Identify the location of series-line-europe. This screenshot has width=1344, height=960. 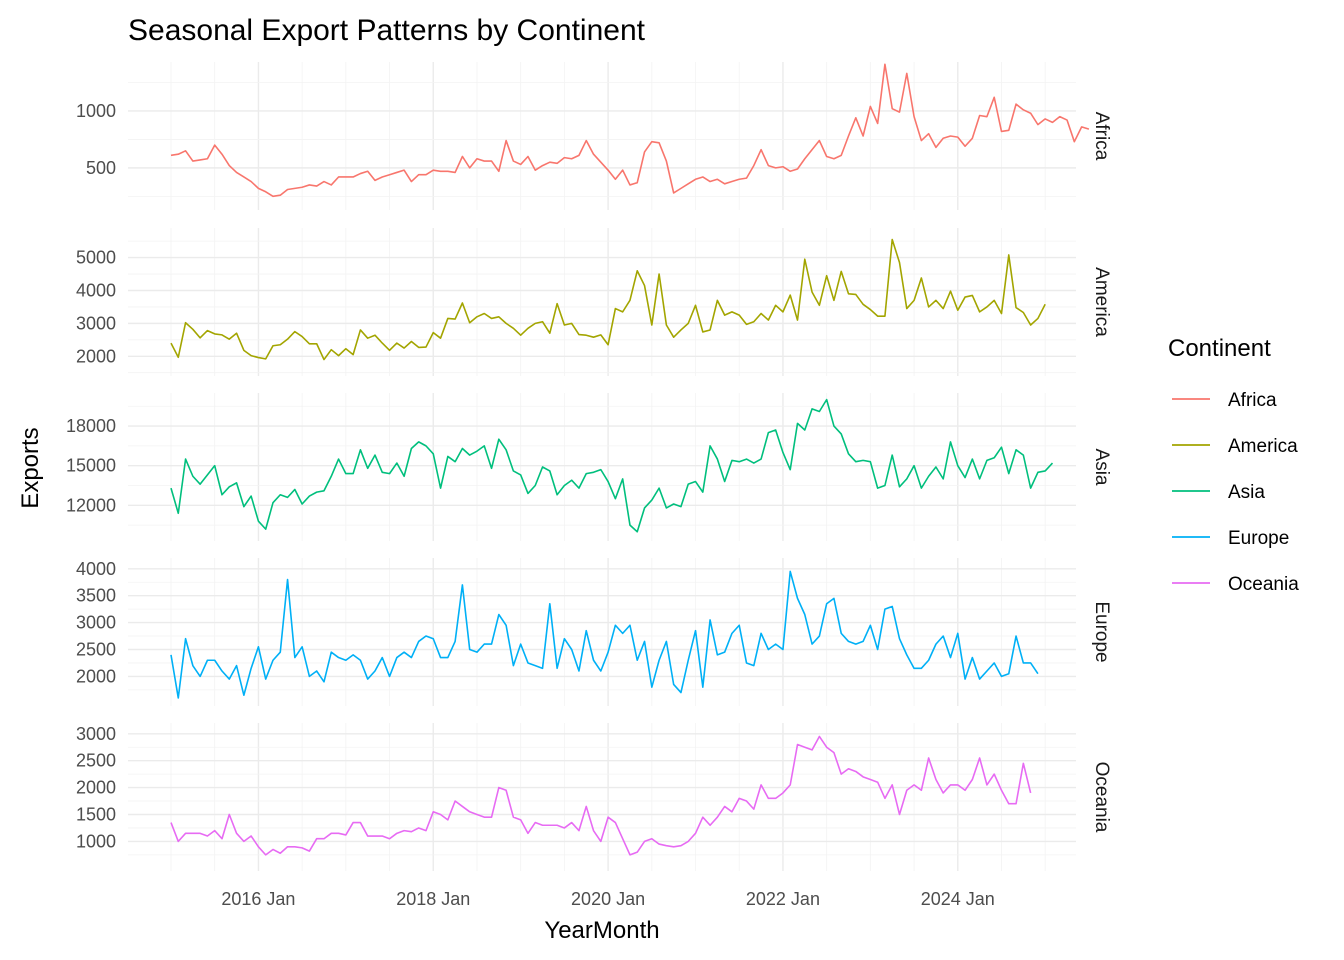
(604, 634).